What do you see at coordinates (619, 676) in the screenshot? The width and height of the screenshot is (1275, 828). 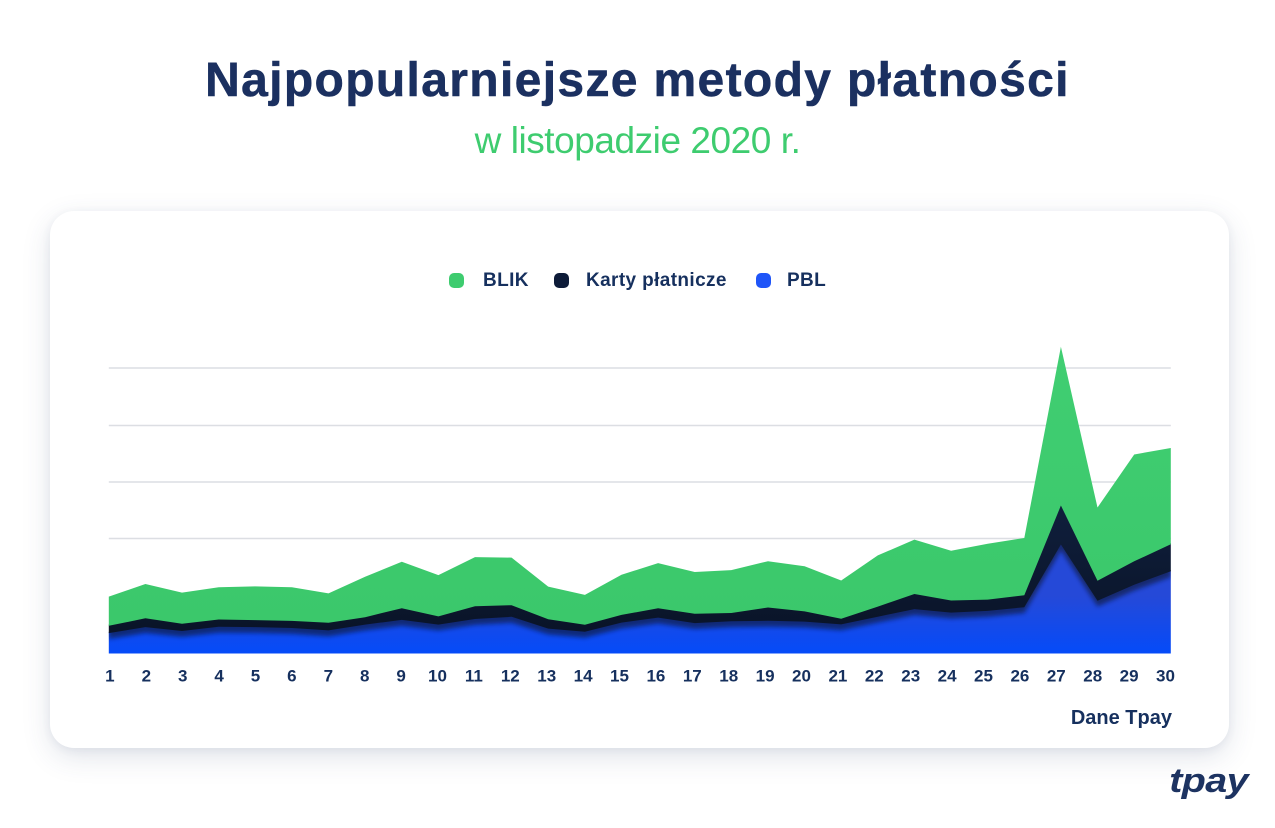 I see `svg-text: 15` at bounding box center [619, 676].